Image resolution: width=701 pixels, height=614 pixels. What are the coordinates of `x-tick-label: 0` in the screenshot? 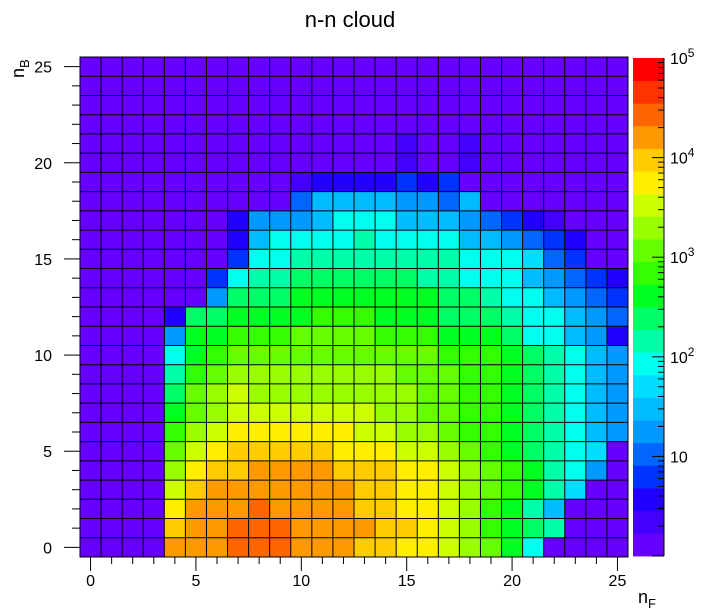 It's located at (90, 581).